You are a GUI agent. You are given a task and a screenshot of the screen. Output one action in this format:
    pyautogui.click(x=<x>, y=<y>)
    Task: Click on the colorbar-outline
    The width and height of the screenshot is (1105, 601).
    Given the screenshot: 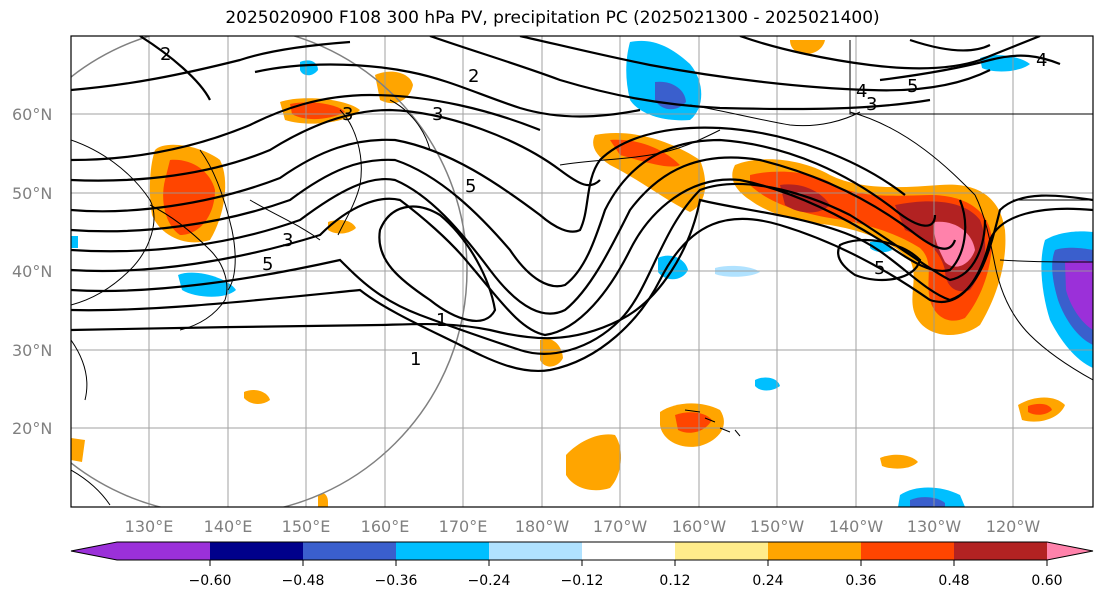 What is the action you would take?
    pyautogui.click(x=582, y=551)
    